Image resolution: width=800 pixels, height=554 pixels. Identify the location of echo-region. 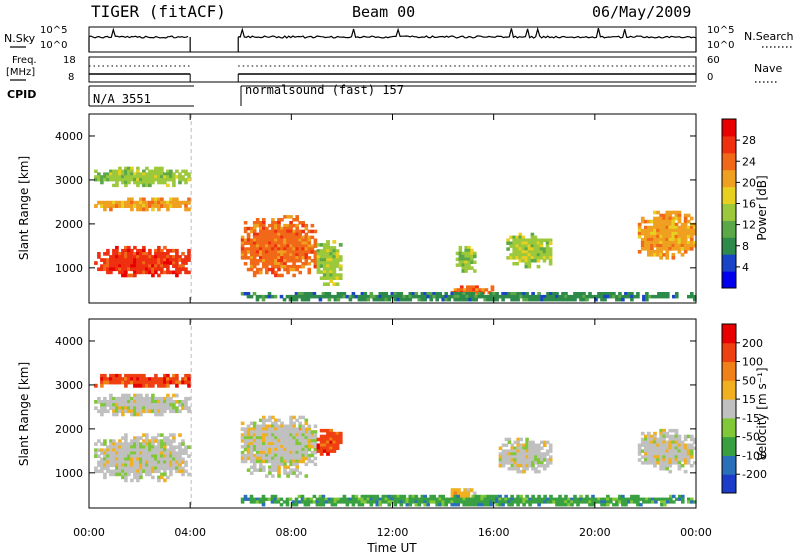
(142, 261).